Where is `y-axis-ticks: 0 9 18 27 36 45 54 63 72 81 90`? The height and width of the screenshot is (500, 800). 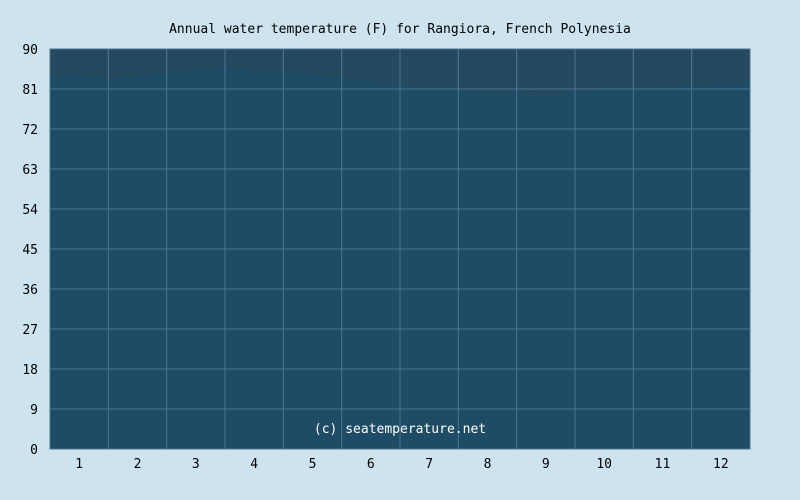 y-axis-ticks: 0 9 18 27 36 45 54 63 72 81 90 is located at coordinates (30, 250).